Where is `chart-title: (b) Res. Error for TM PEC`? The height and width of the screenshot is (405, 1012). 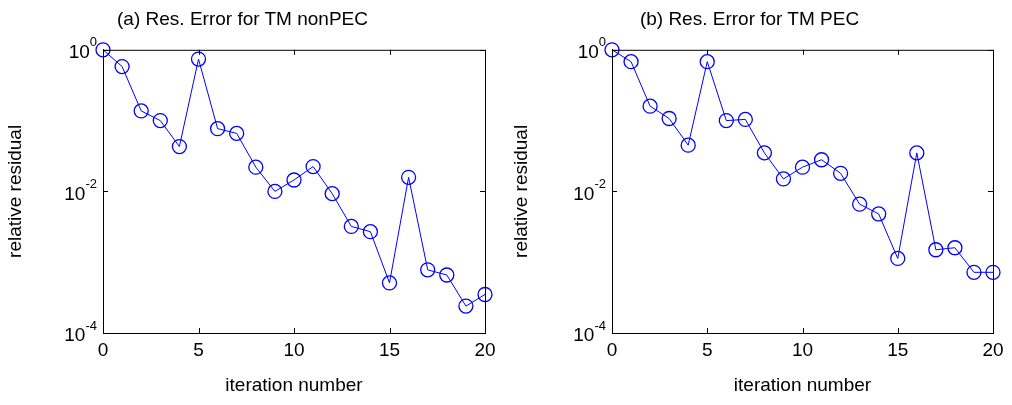
chart-title: (b) Res. Error for TM PEC is located at coordinates (749, 18).